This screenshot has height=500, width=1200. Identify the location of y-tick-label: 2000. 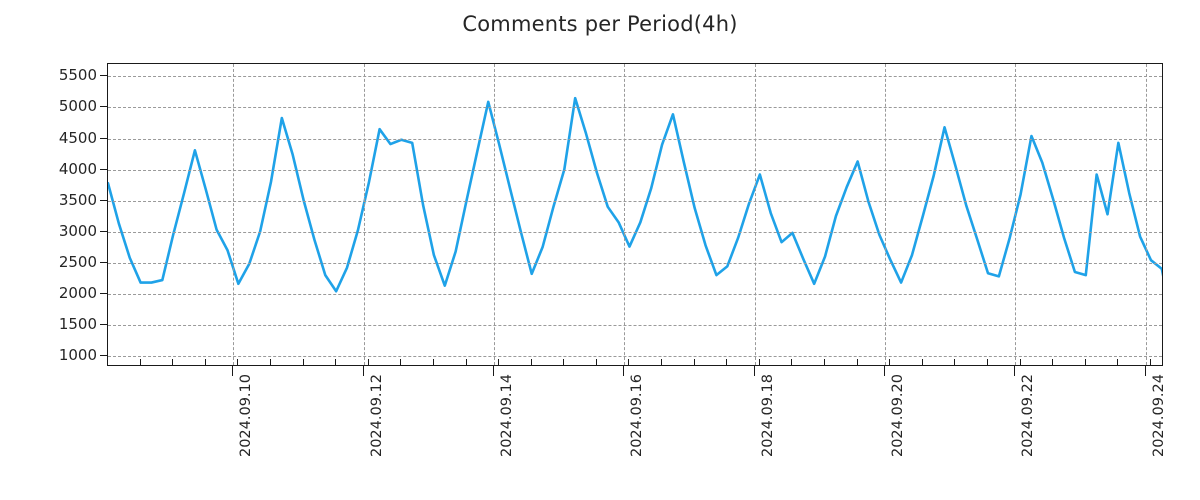
(77, 292).